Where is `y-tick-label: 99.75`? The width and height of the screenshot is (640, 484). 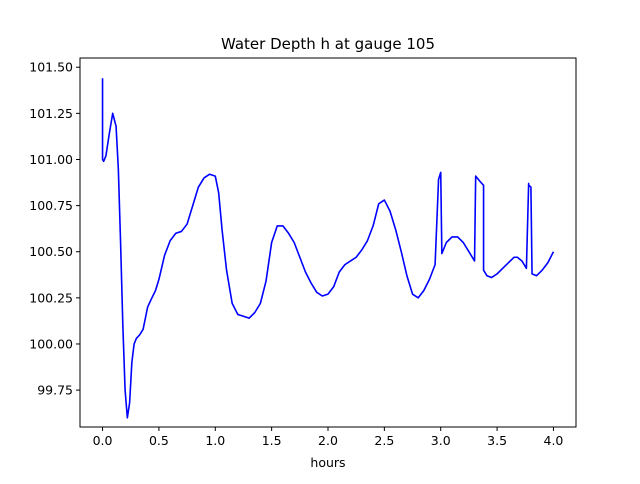 y-tick-label: 99.75 is located at coordinates (55, 390).